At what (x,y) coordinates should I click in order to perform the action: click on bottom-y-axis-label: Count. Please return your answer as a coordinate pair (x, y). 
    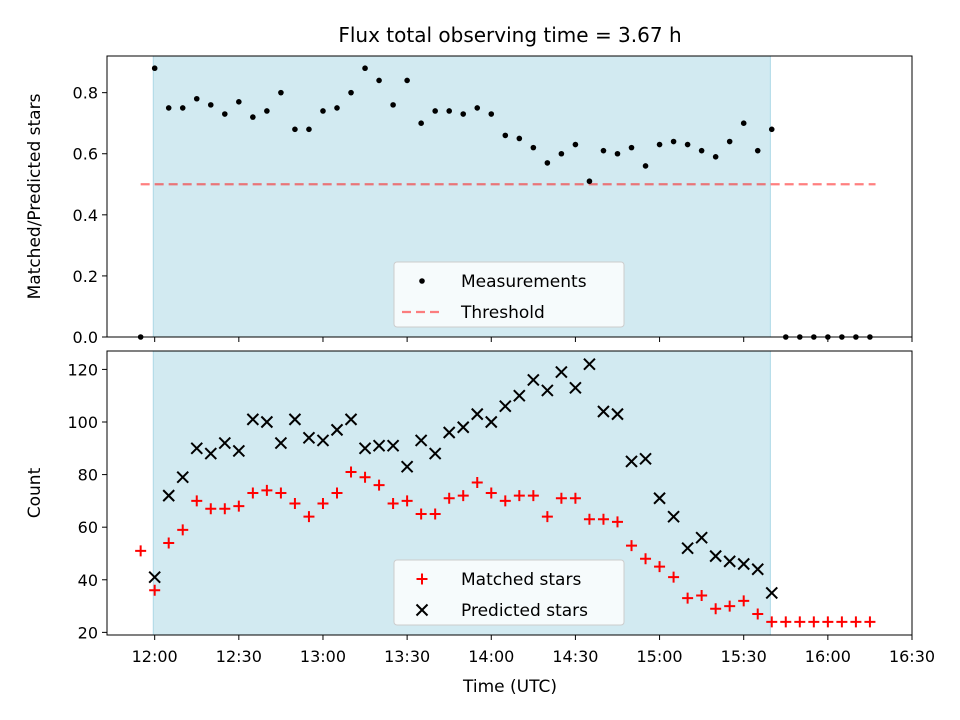
    Looking at the image, I should click on (35, 492).